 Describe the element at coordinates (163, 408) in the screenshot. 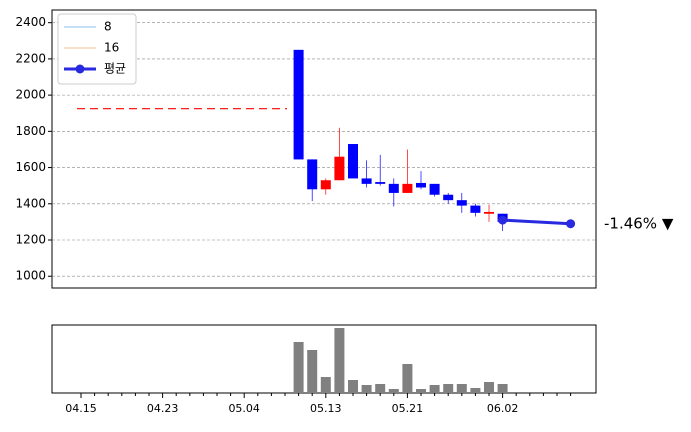

I see `x-tick-label: 04.23` at that location.